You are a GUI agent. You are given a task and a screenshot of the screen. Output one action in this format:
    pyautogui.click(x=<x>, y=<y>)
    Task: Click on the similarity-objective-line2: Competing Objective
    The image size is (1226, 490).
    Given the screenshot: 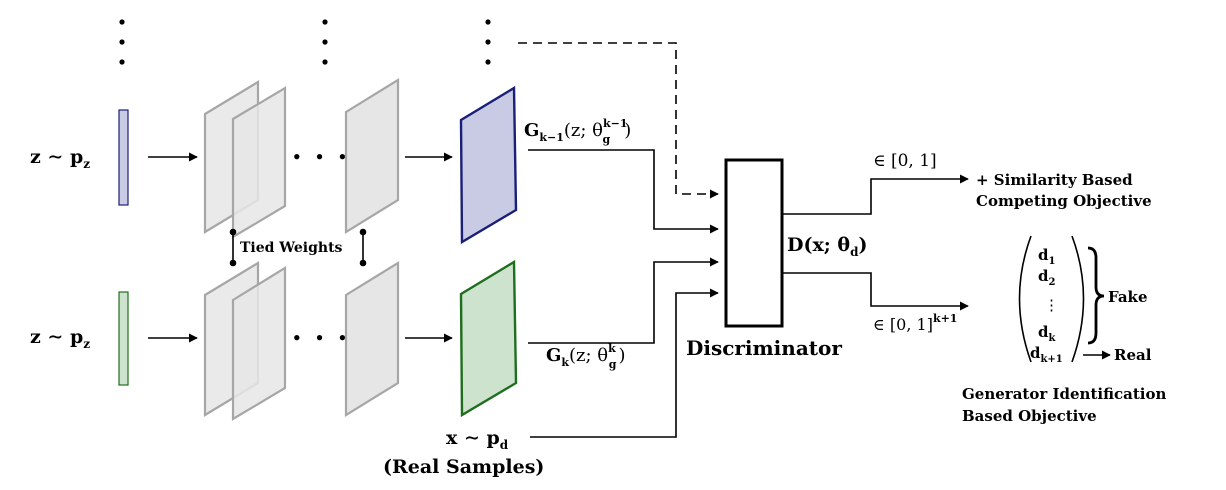 What is the action you would take?
    pyautogui.click(x=1064, y=201)
    